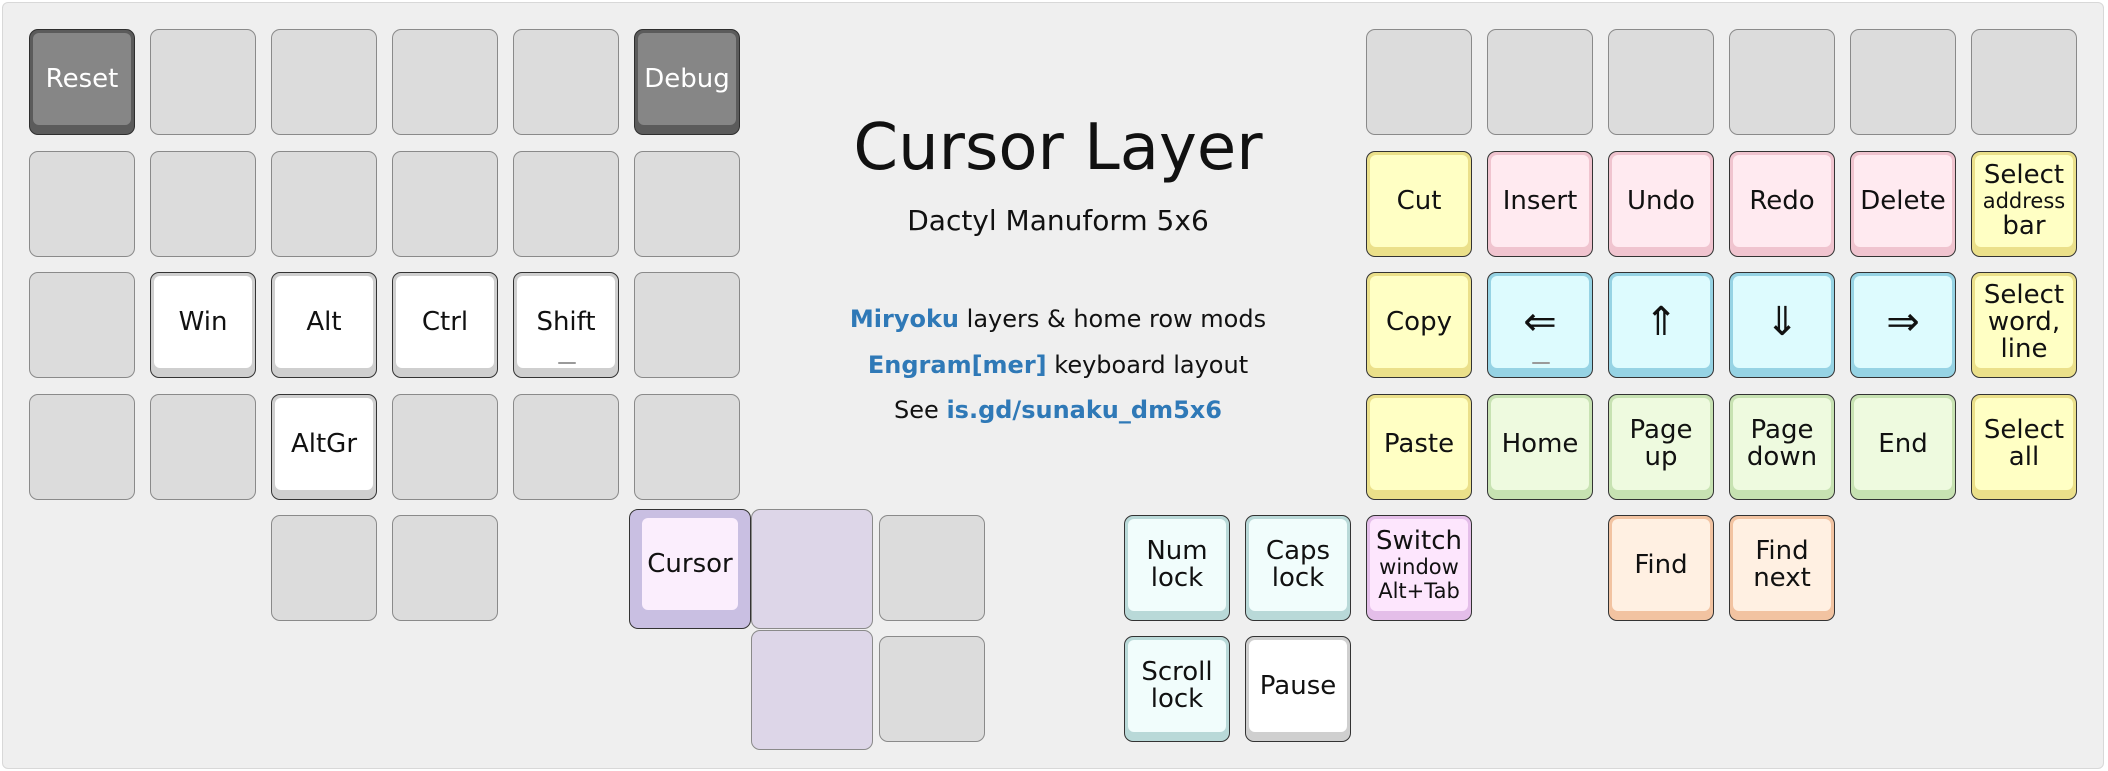  What do you see at coordinates (957, 365) in the screenshot?
I see `engram-link: Engram[mer]` at bounding box center [957, 365].